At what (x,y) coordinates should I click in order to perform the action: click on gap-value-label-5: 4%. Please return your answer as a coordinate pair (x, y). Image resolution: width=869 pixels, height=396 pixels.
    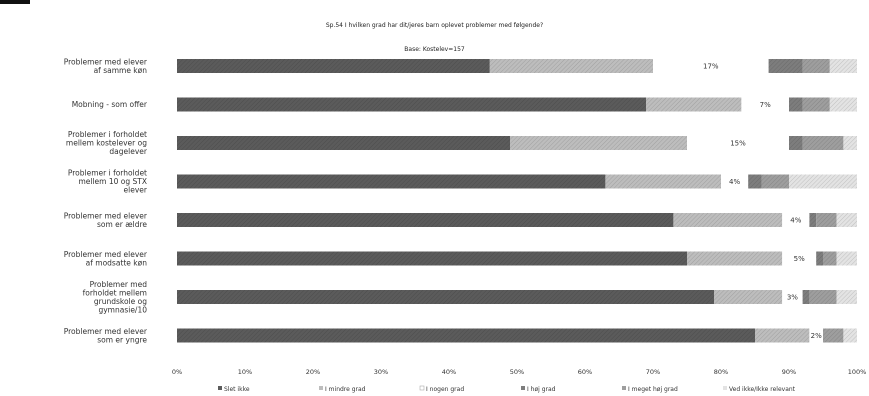
    Looking at the image, I should click on (795, 221).